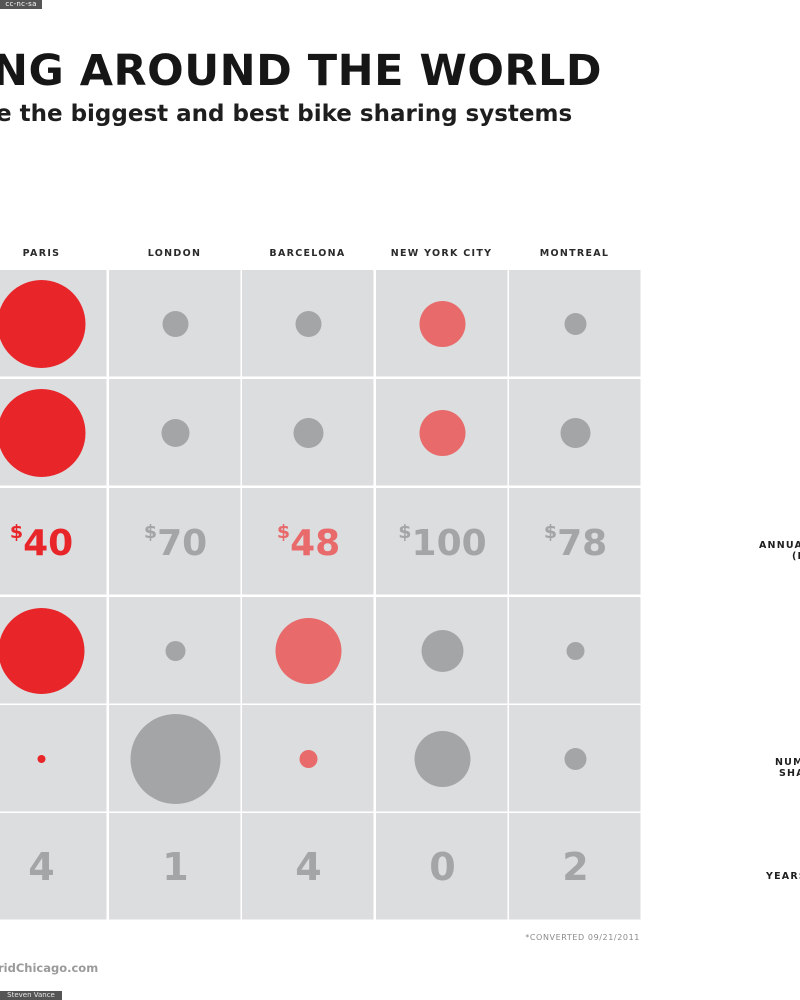  I want to click on cell-row3-montreal, so click(575, 541).